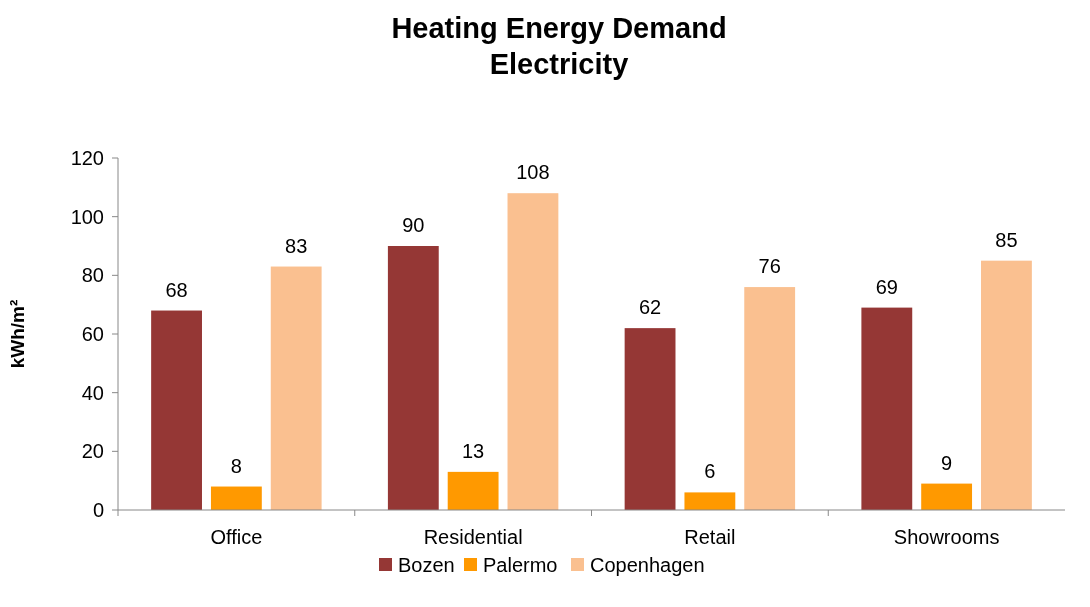  I want to click on x-tick-label: Retail, so click(710, 537).